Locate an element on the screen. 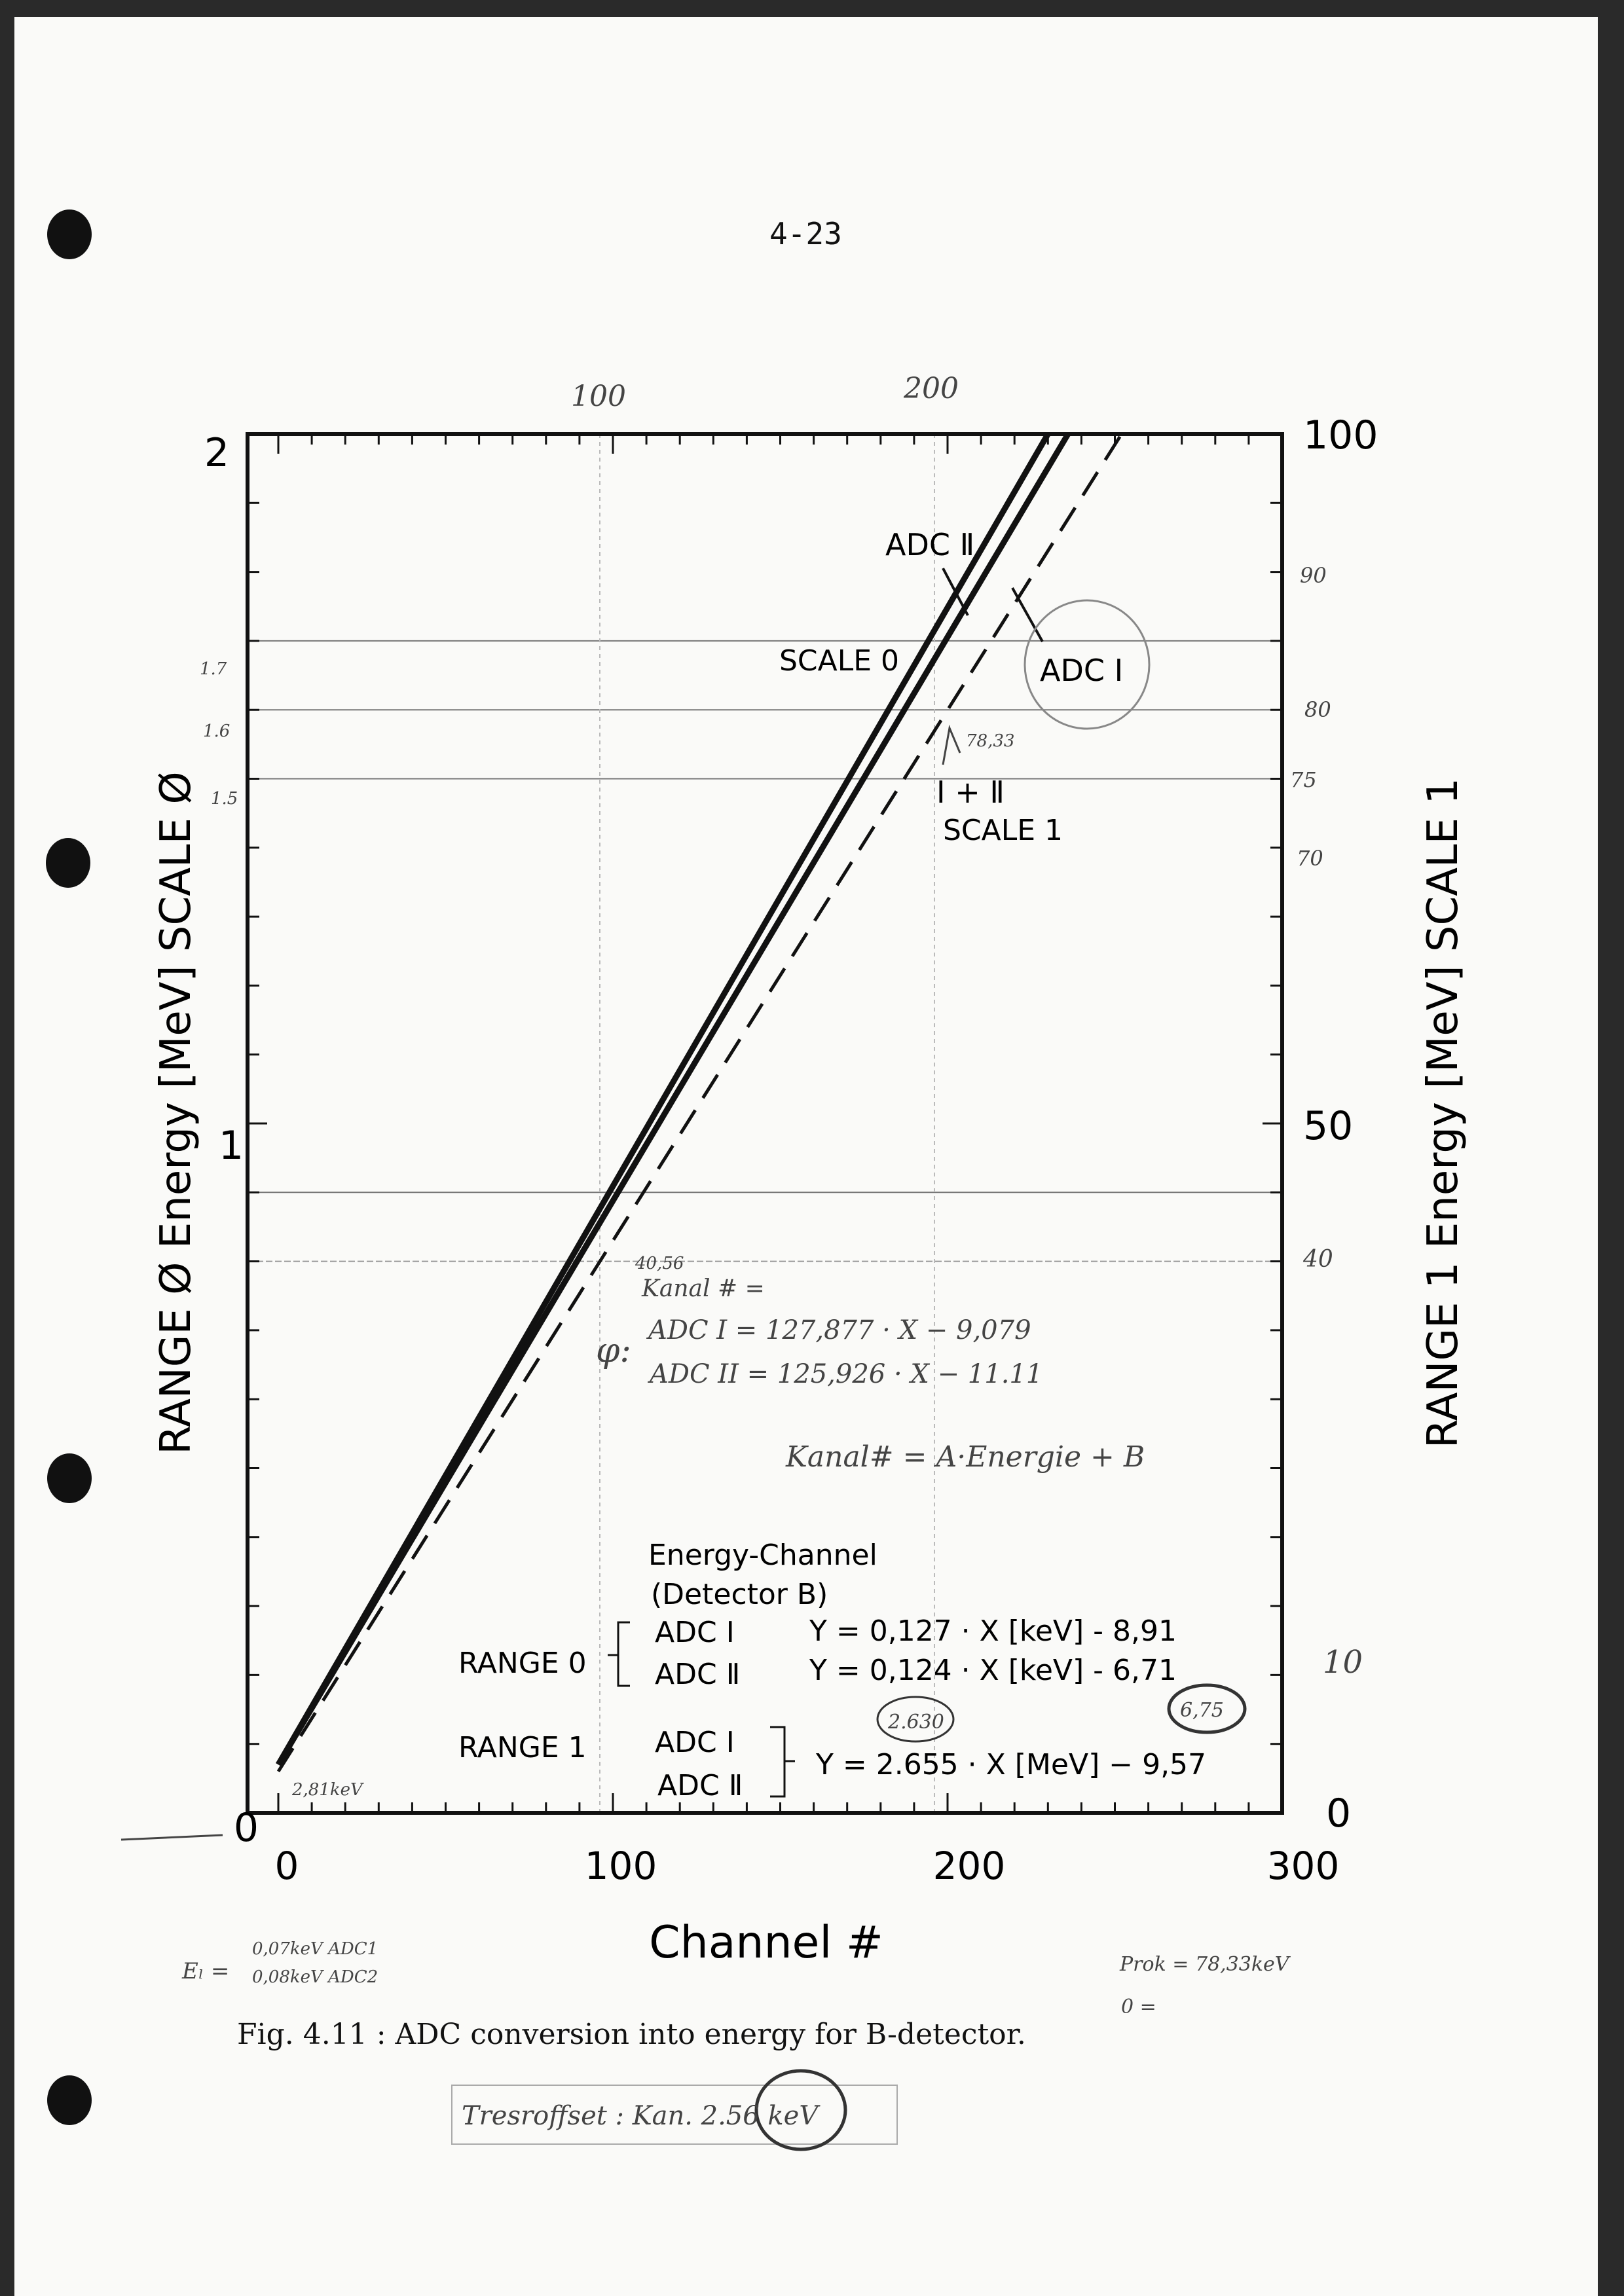 This screenshot has height=2296, width=1624. hand-mark-7833-arrow is located at coordinates (951, 744).